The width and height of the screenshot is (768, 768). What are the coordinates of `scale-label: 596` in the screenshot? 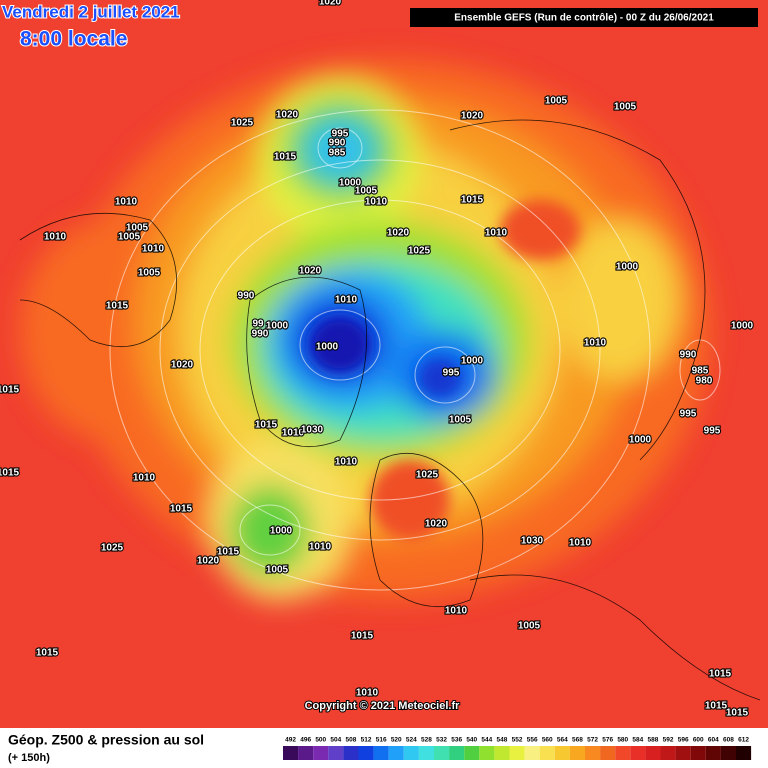 It's located at (683, 740).